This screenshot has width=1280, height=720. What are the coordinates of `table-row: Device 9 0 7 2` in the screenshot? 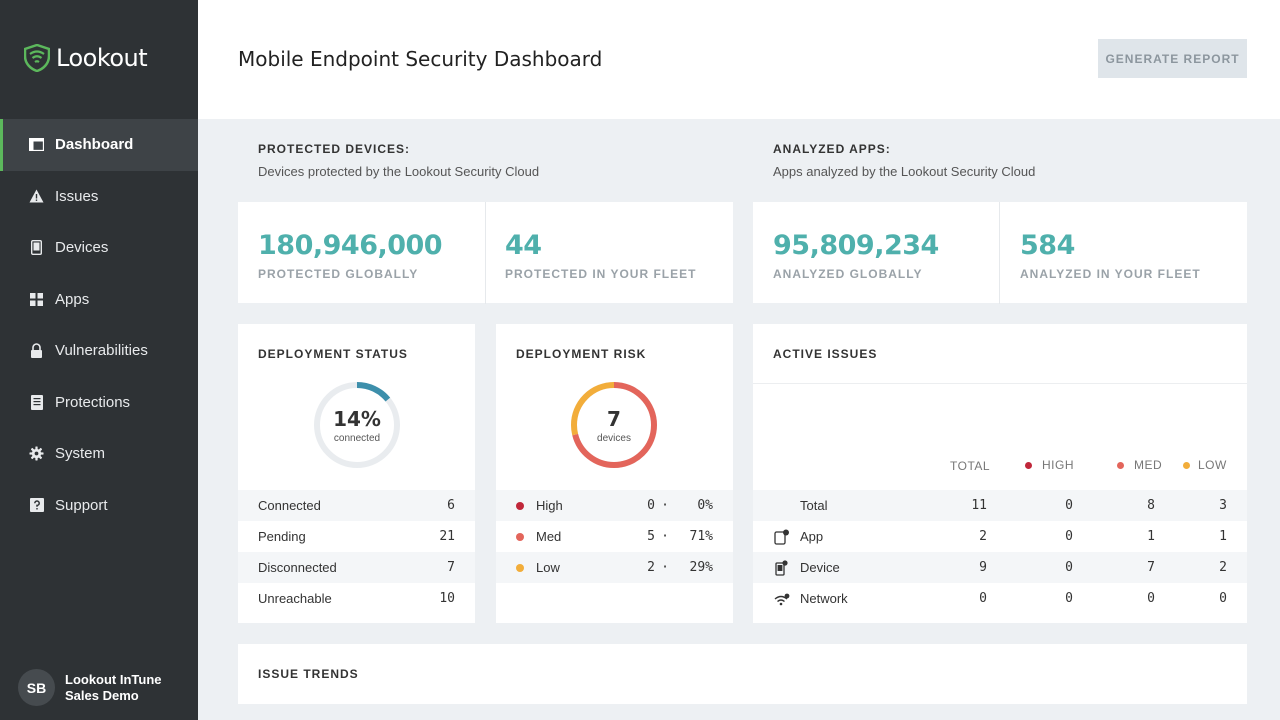 It's located at (1000, 567).